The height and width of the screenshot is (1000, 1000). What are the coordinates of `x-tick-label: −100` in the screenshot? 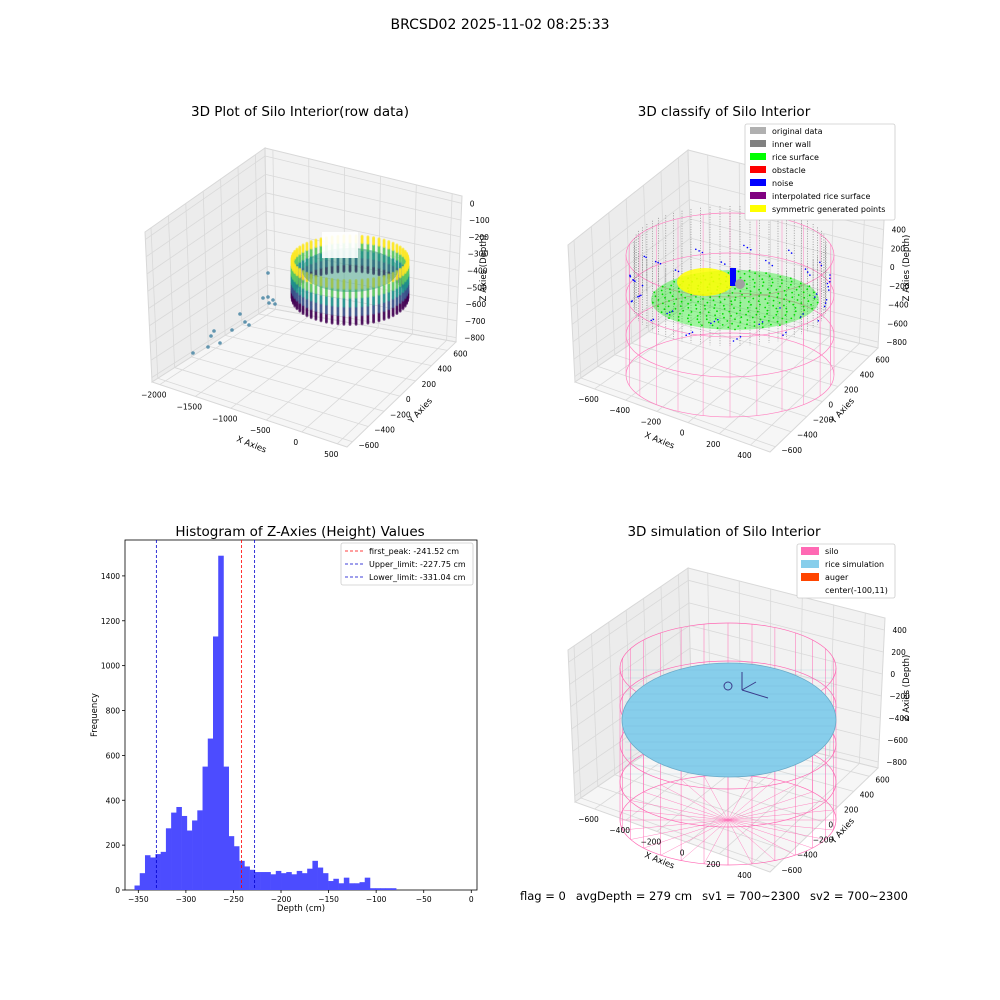 It's located at (376, 899).